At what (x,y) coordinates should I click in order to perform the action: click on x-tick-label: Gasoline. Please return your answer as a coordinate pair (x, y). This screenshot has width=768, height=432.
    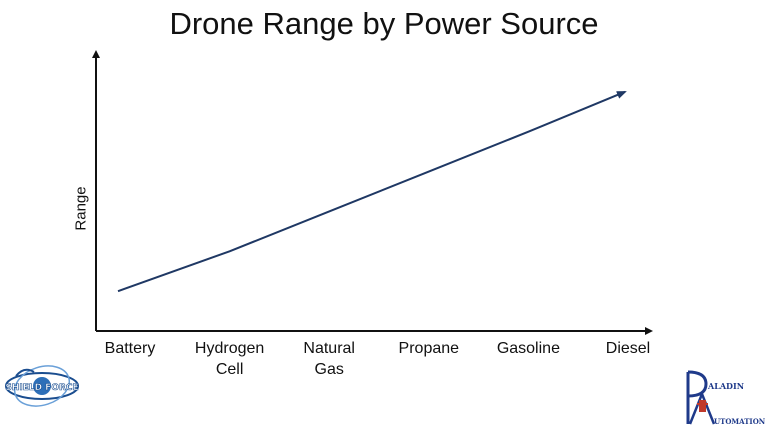
    Looking at the image, I should click on (528, 348).